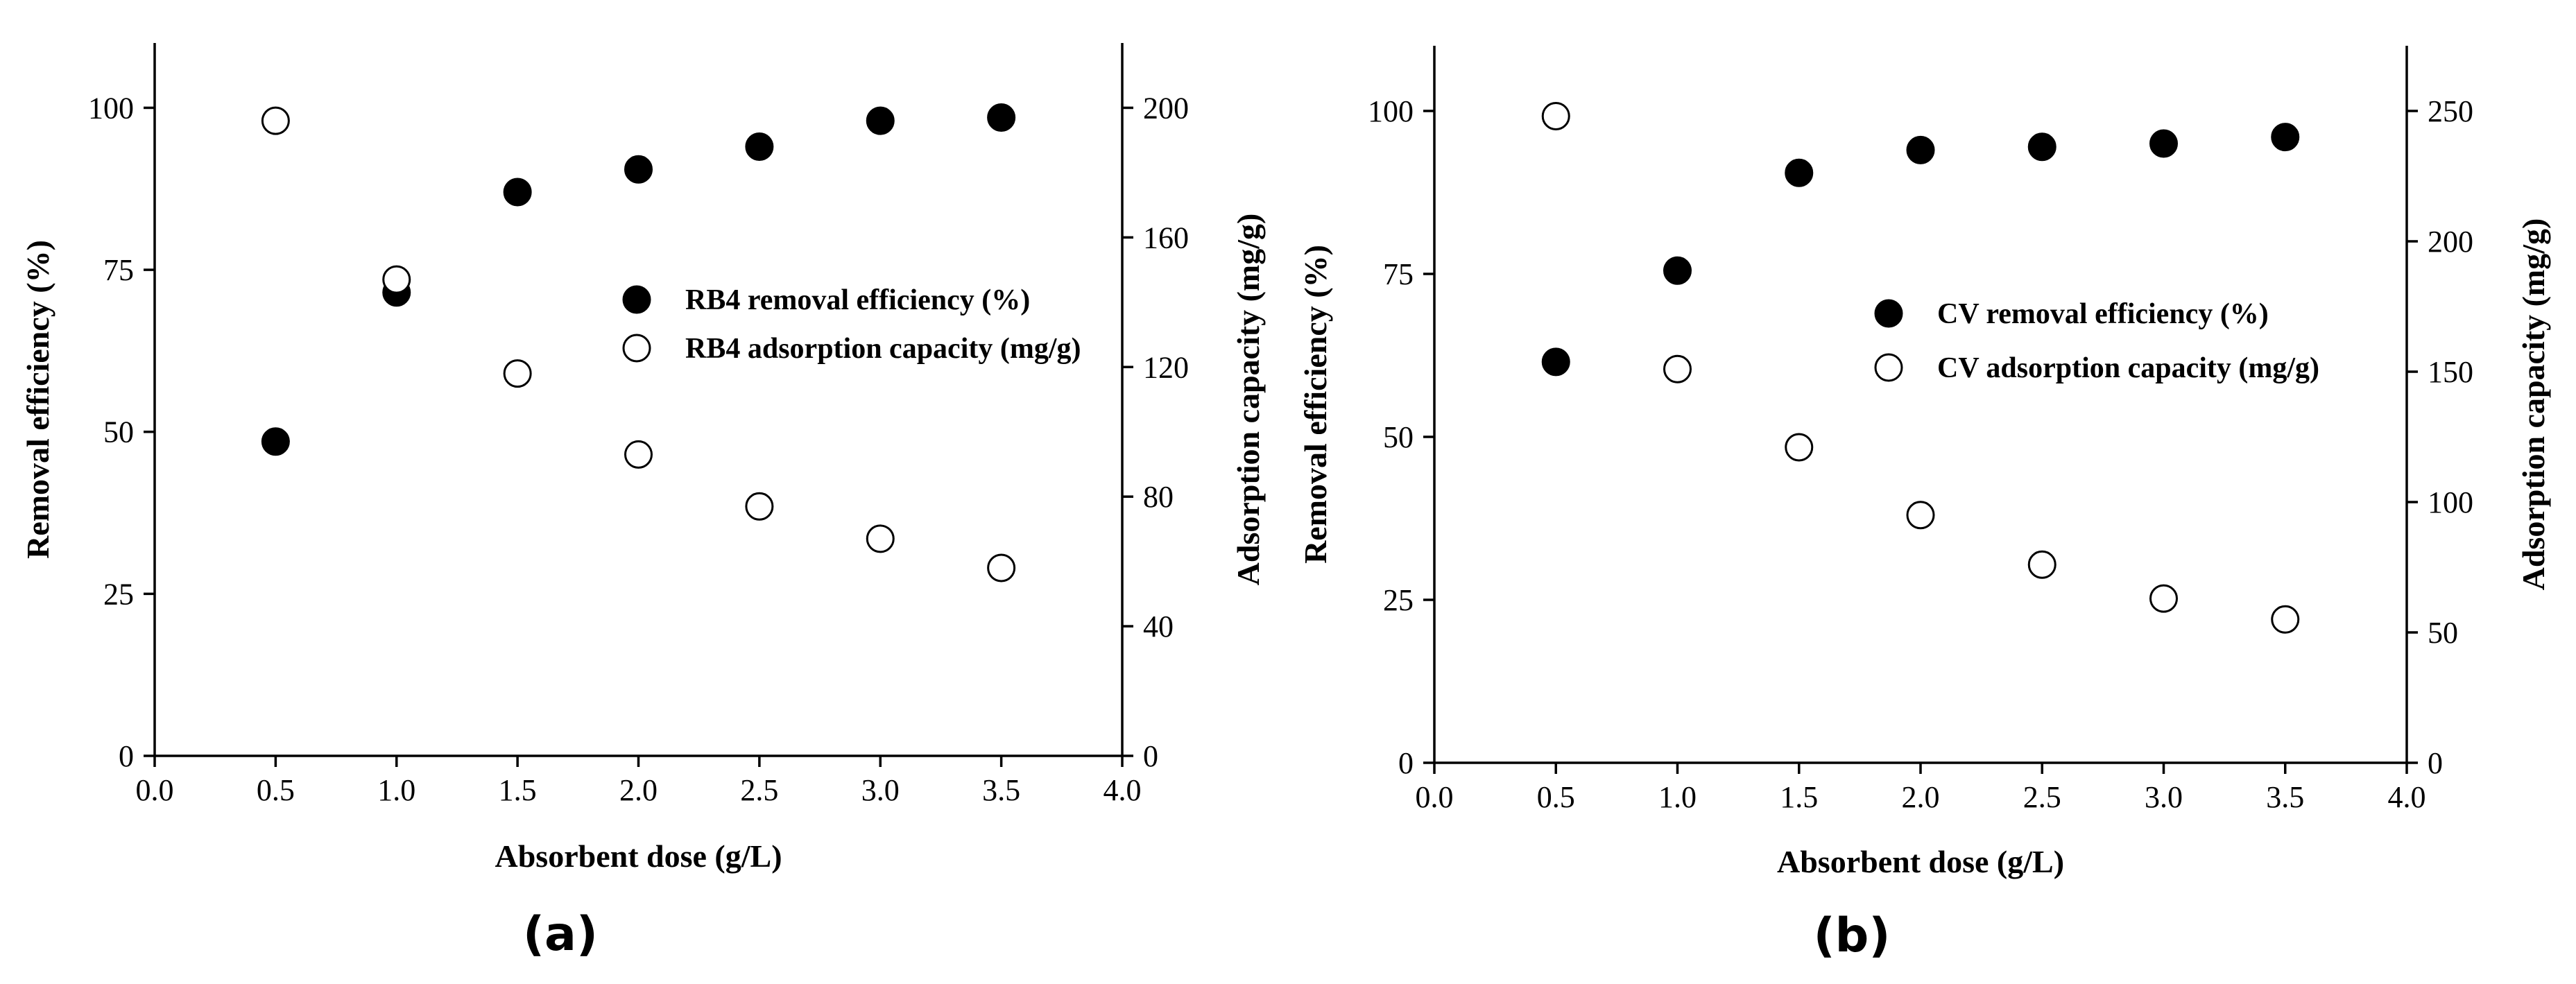  Describe the element at coordinates (1852, 935) in the screenshot. I see `panel-label: (b)` at that location.